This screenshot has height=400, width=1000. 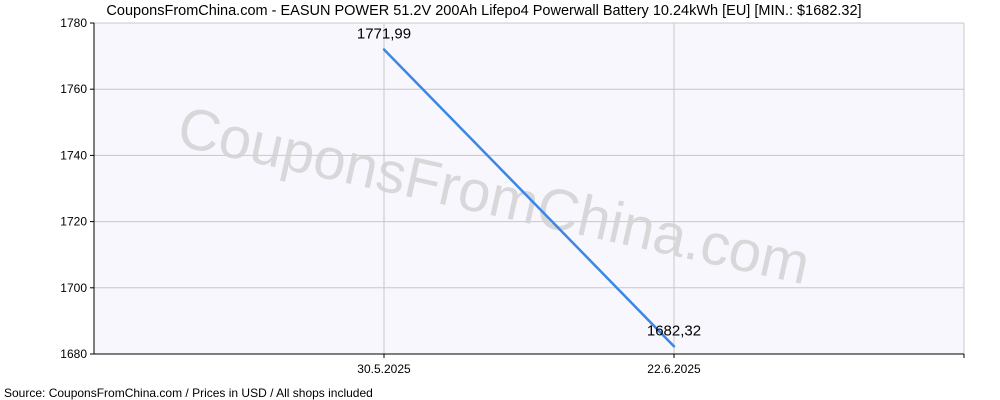 What do you see at coordinates (674, 330) in the screenshot?
I see `data-label: 1682,32` at bounding box center [674, 330].